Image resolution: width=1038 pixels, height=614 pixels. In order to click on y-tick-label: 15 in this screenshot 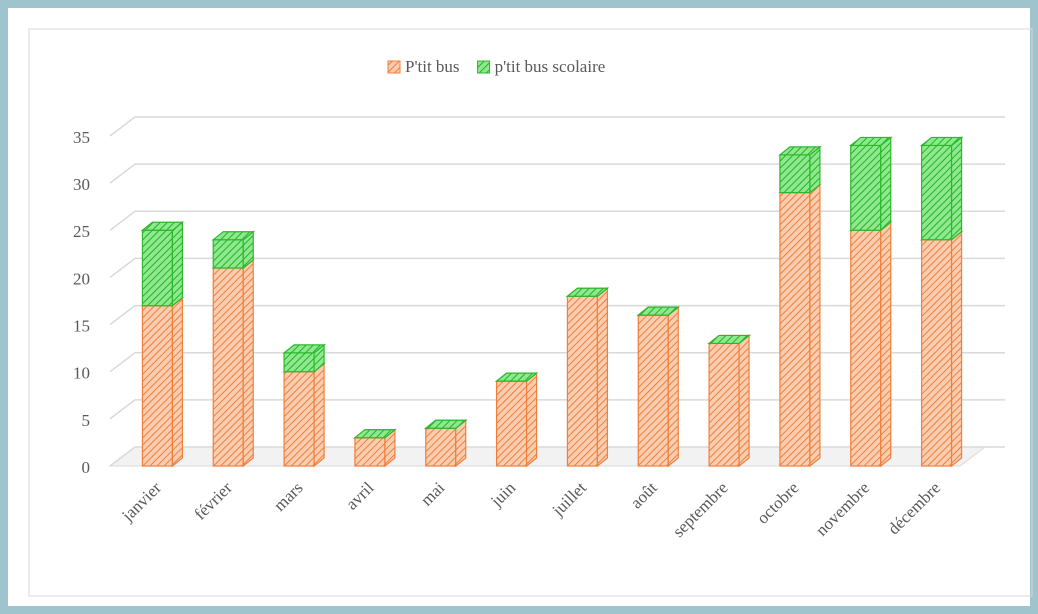, I will do `click(81, 325)`.